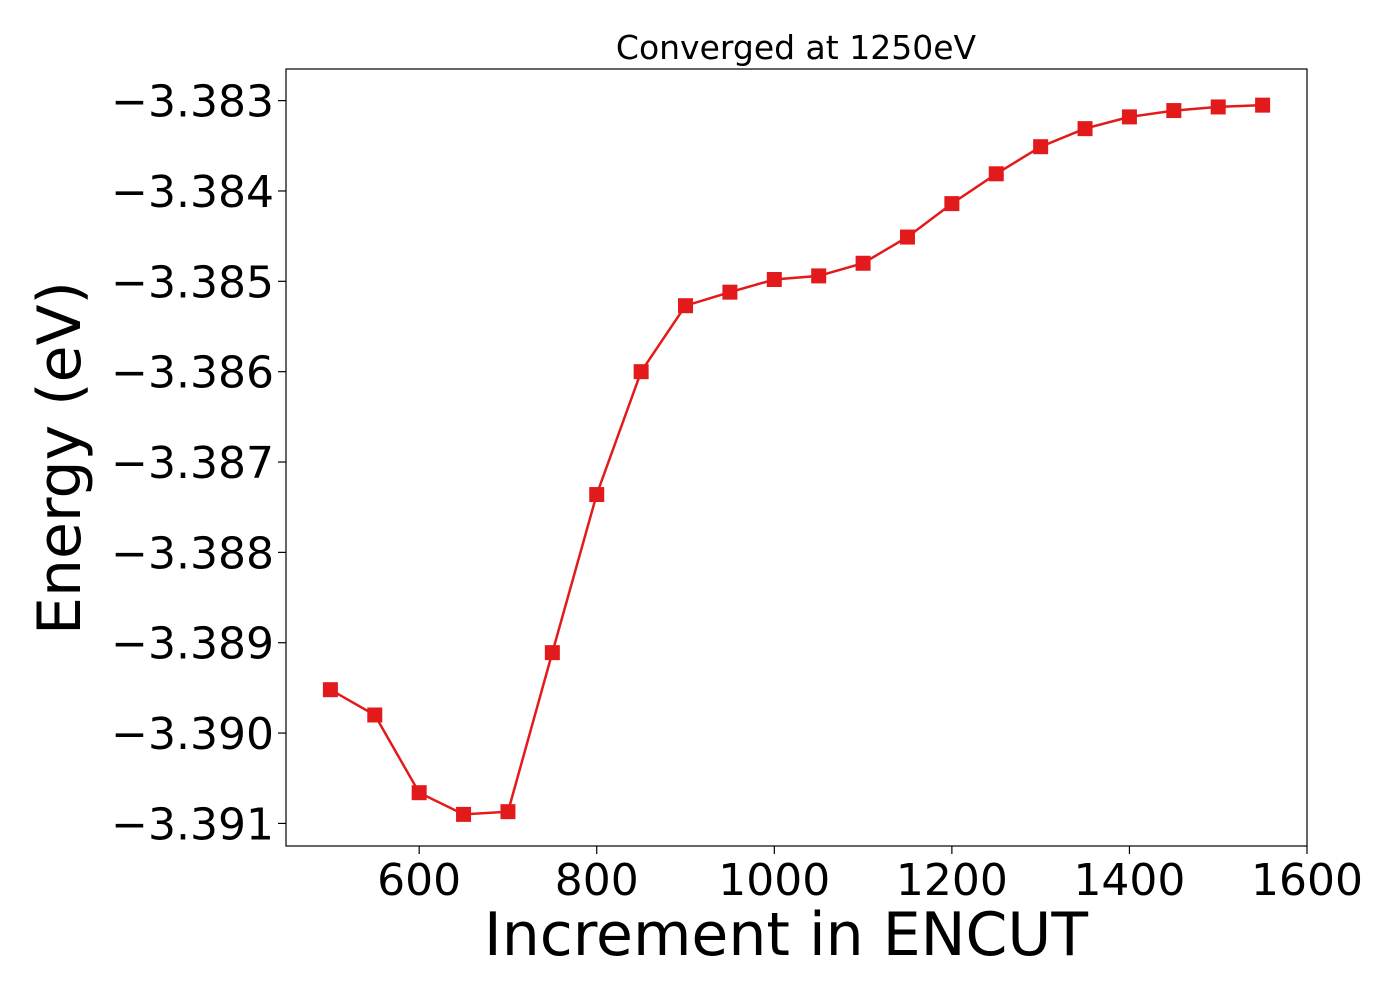  What do you see at coordinates (192, 192) in the screenshot?
I see `y-tick-label: −3.384` at bounding box center [192, 192].